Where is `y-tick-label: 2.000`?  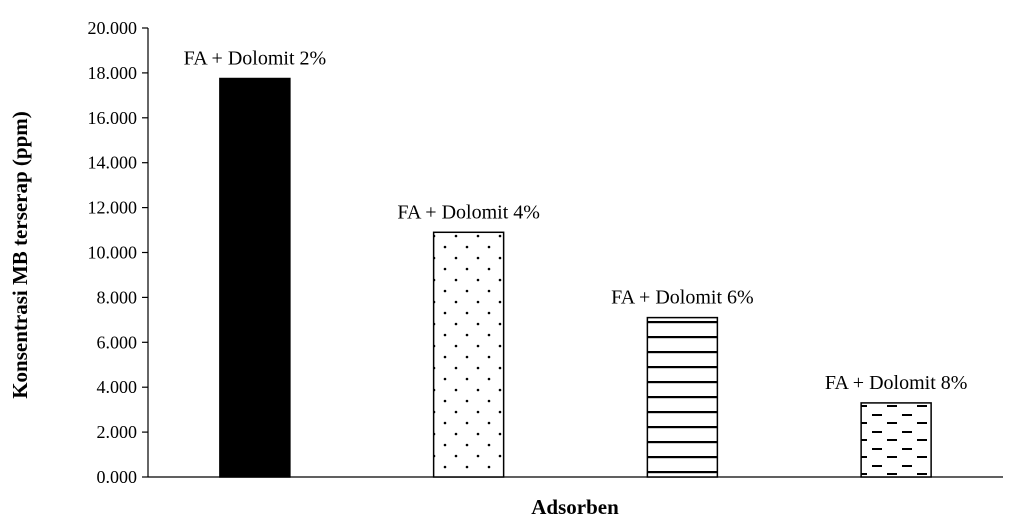 y-tick-label: 2.000 is located at coordinates (117, 432).